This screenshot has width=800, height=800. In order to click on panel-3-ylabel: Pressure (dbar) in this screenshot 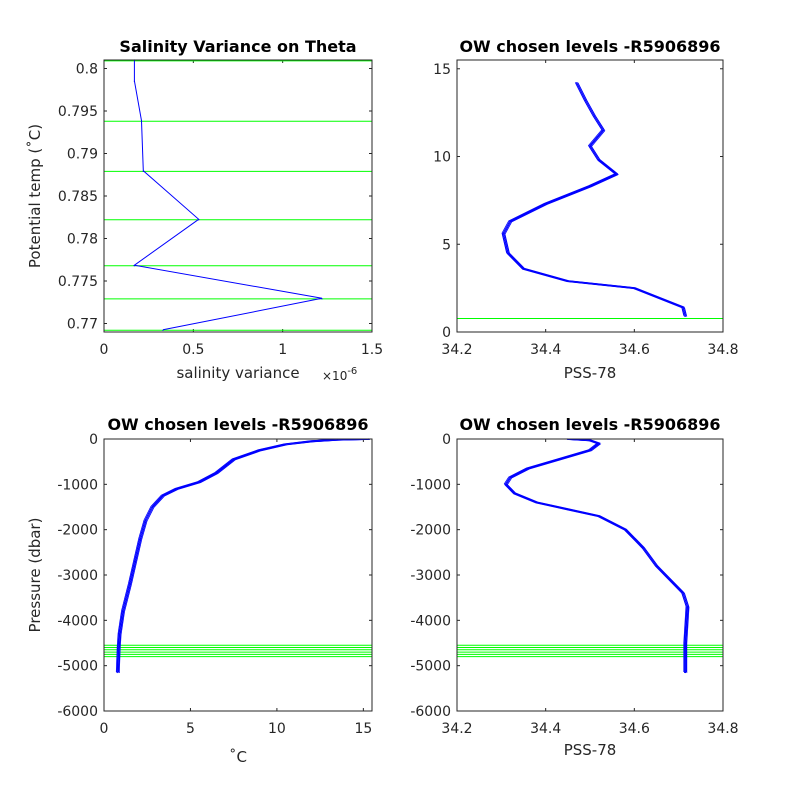, I will do `click(35, 575)`.